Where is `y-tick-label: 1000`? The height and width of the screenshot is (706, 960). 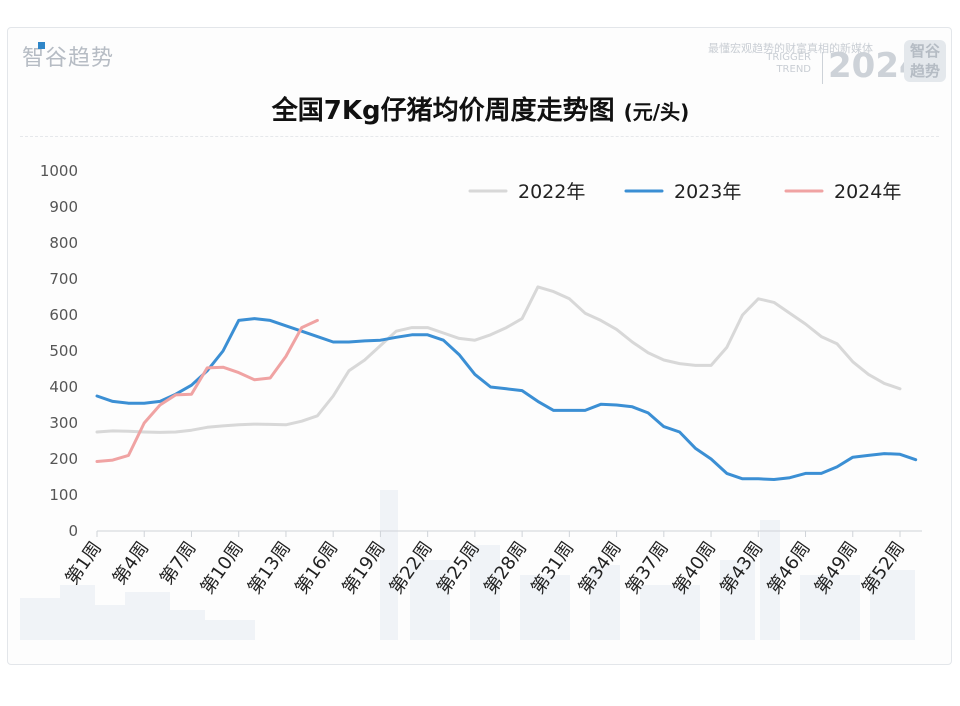
y-tick-label: 1000 is located at coordinates (59, 171).